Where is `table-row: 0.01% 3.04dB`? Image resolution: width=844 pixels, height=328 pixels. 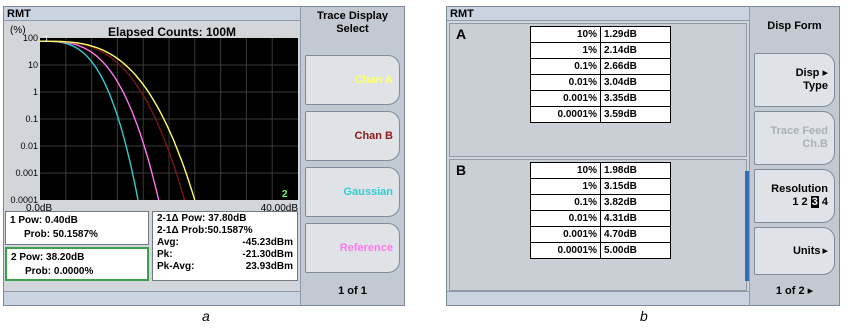
table-row: 0.01% 3.04dB is located at coordinates (600, 82).